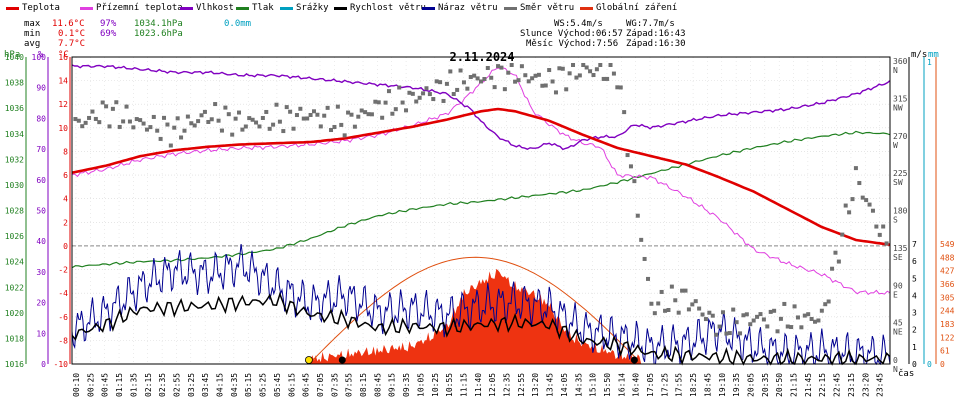 The height and width of the screenshot is (400, 966). Describe the element at coordinates (139, 8) in the screenshot. I see `legend-label: Přízemní teplota` at that location.